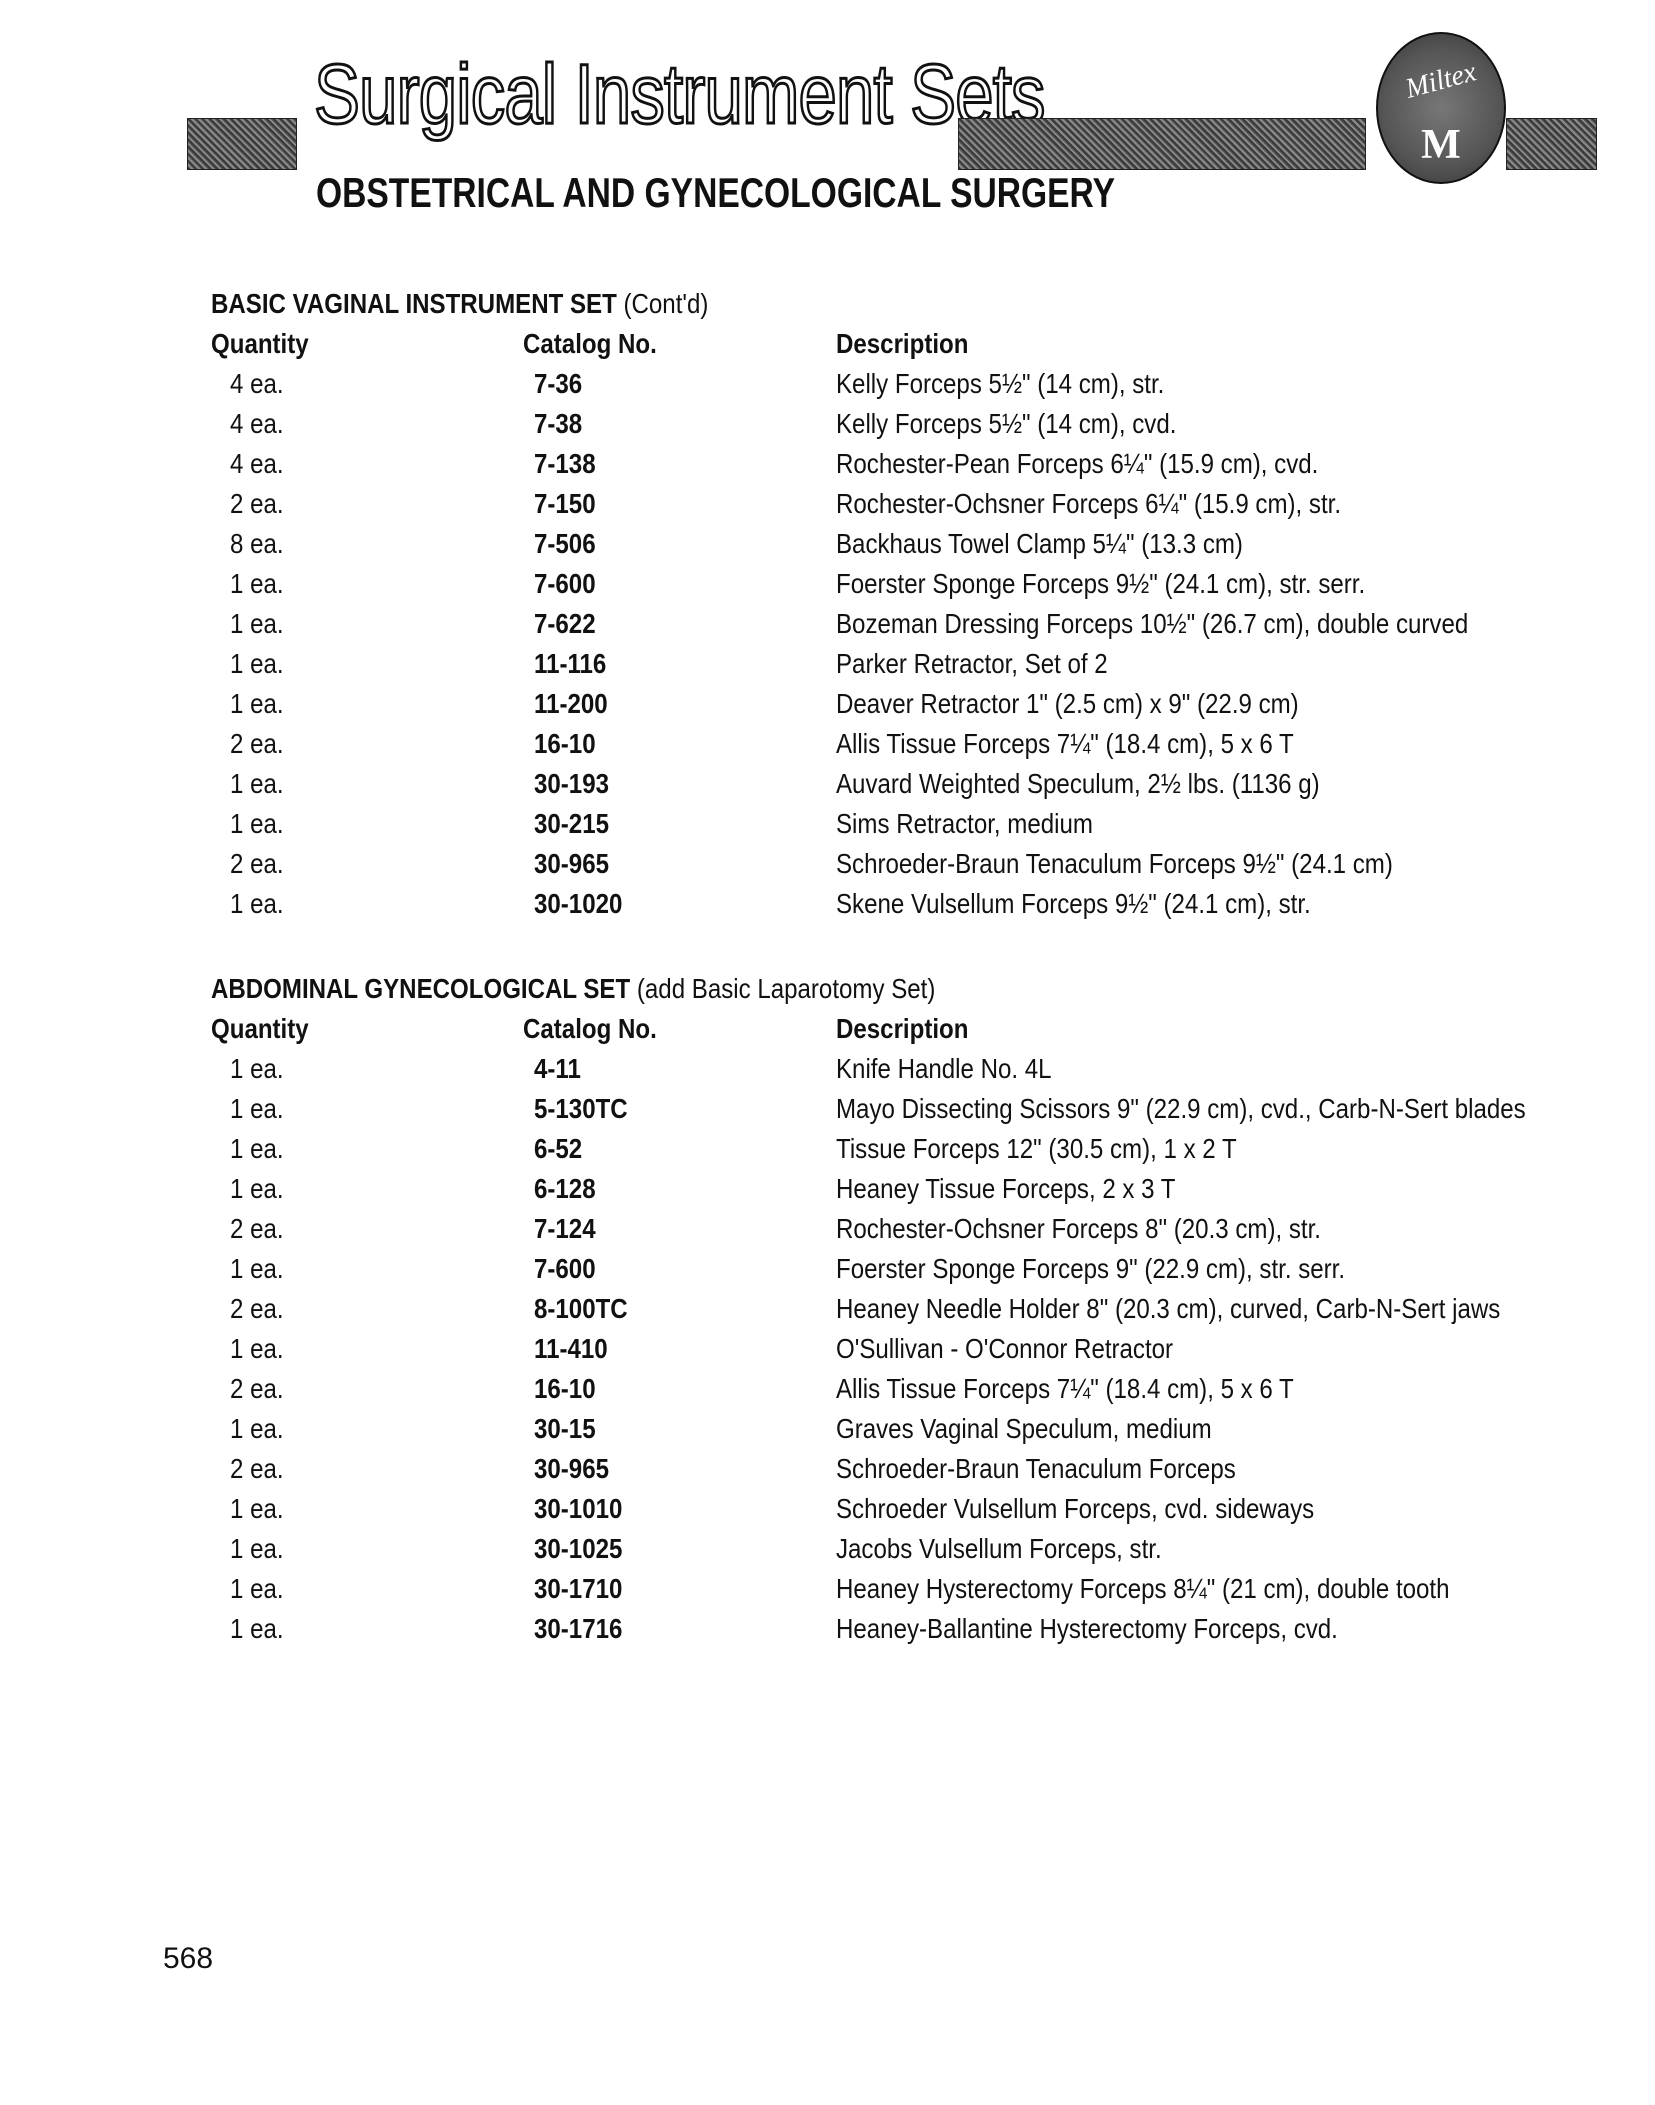 The image size is (1655, 2105). What do you see at coordinates (578, 1588) in the screenshot?
I see `catalog-number-cell: 30-1710` at bounding box center [578, 1588].